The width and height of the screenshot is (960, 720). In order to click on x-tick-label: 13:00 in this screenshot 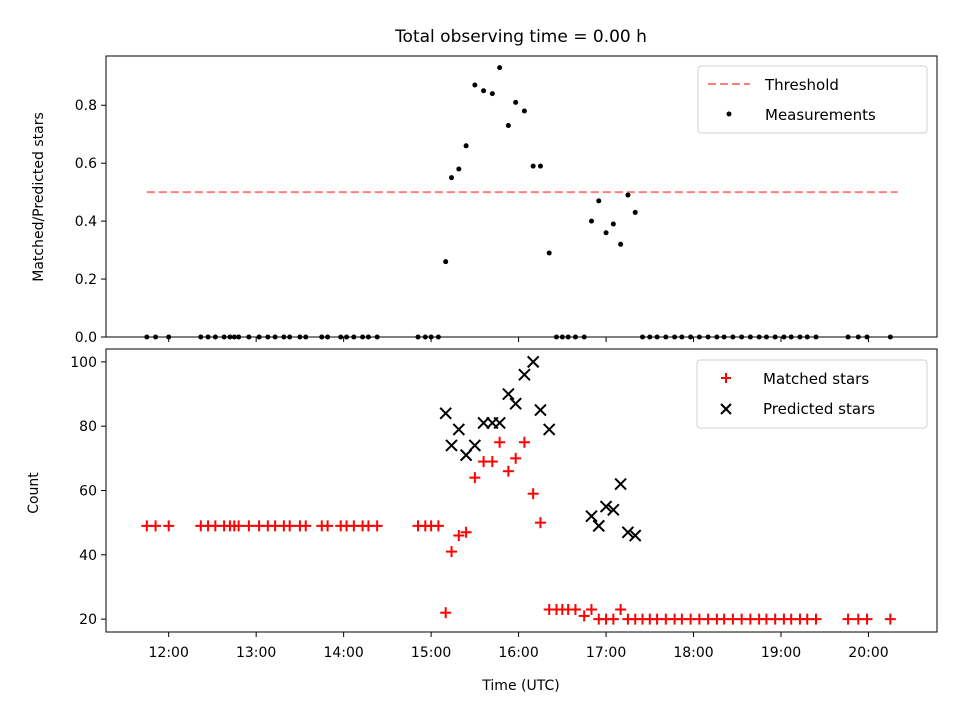, I will do `click(256, 653)`.